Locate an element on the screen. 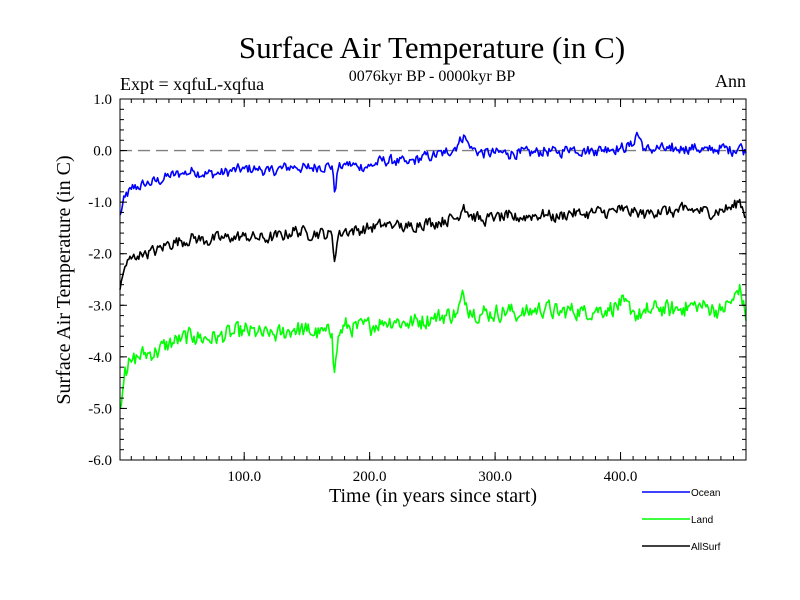  y-axis-label: Surface Air Temperature (in C) is located at coordinates (64, 279).